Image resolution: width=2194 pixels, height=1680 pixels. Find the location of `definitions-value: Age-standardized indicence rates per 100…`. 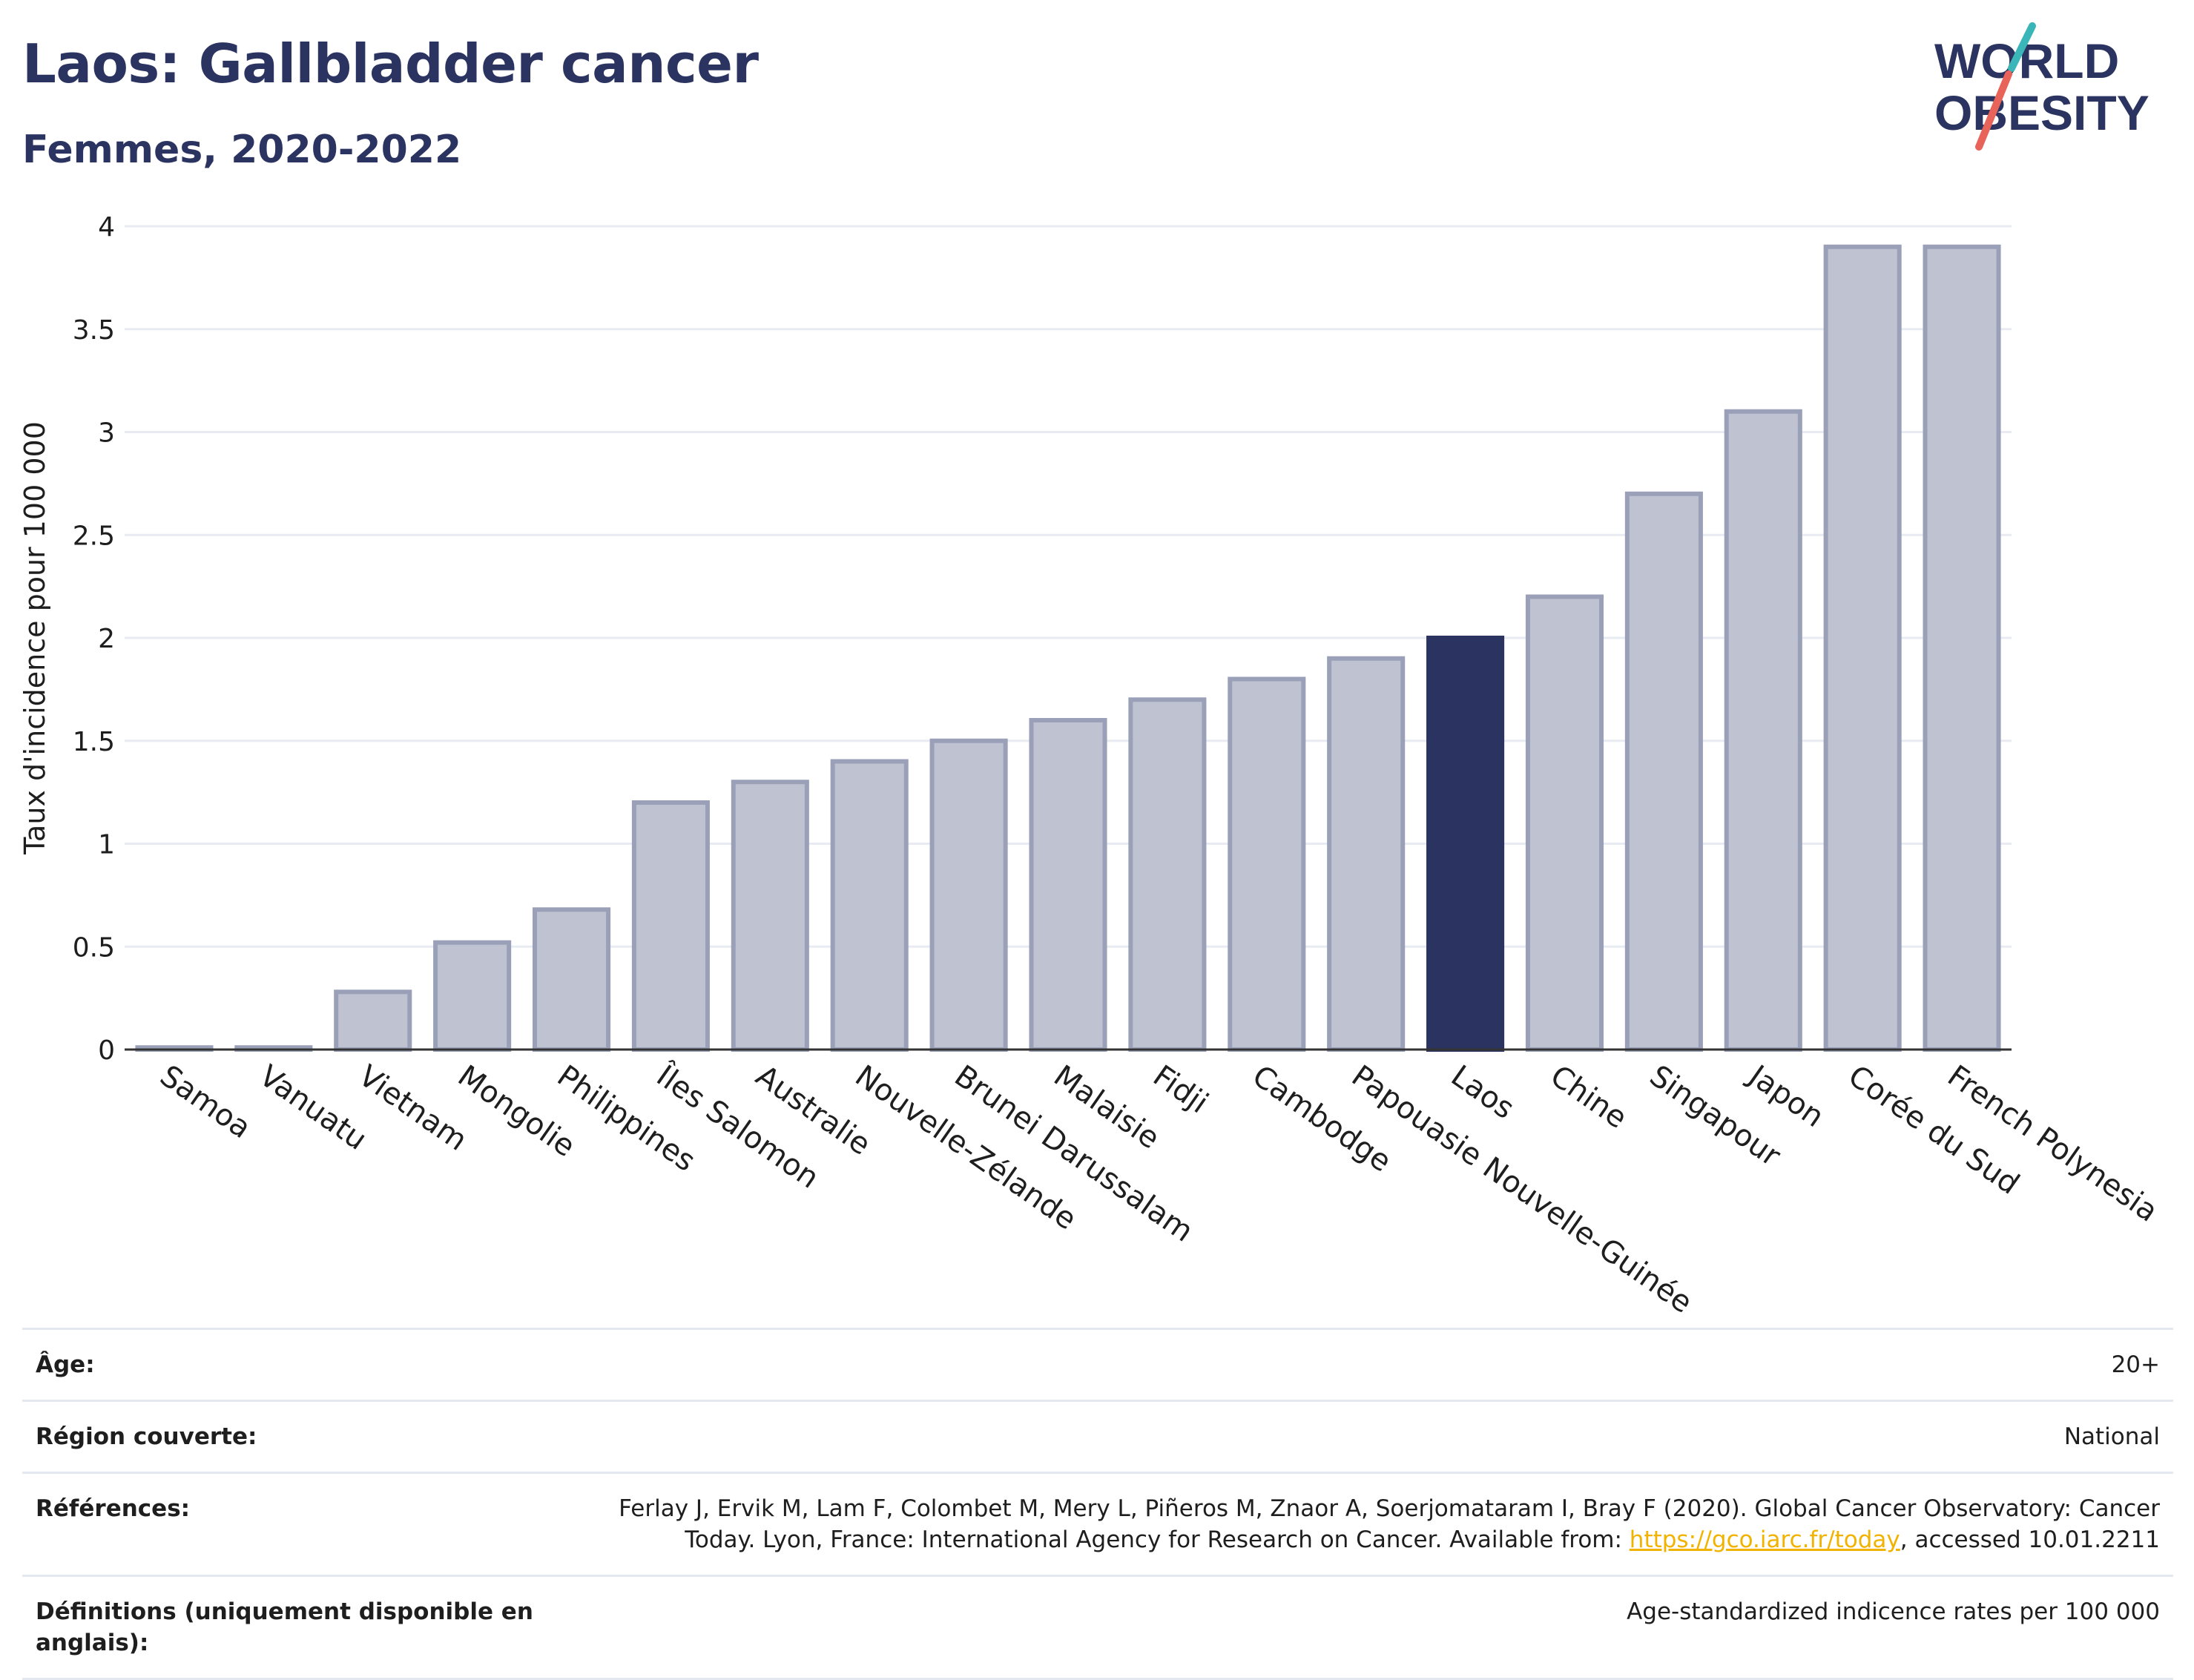

definitions-value: Age-standardized indicence rates per 100… is located at coordinates (1363, 1627).